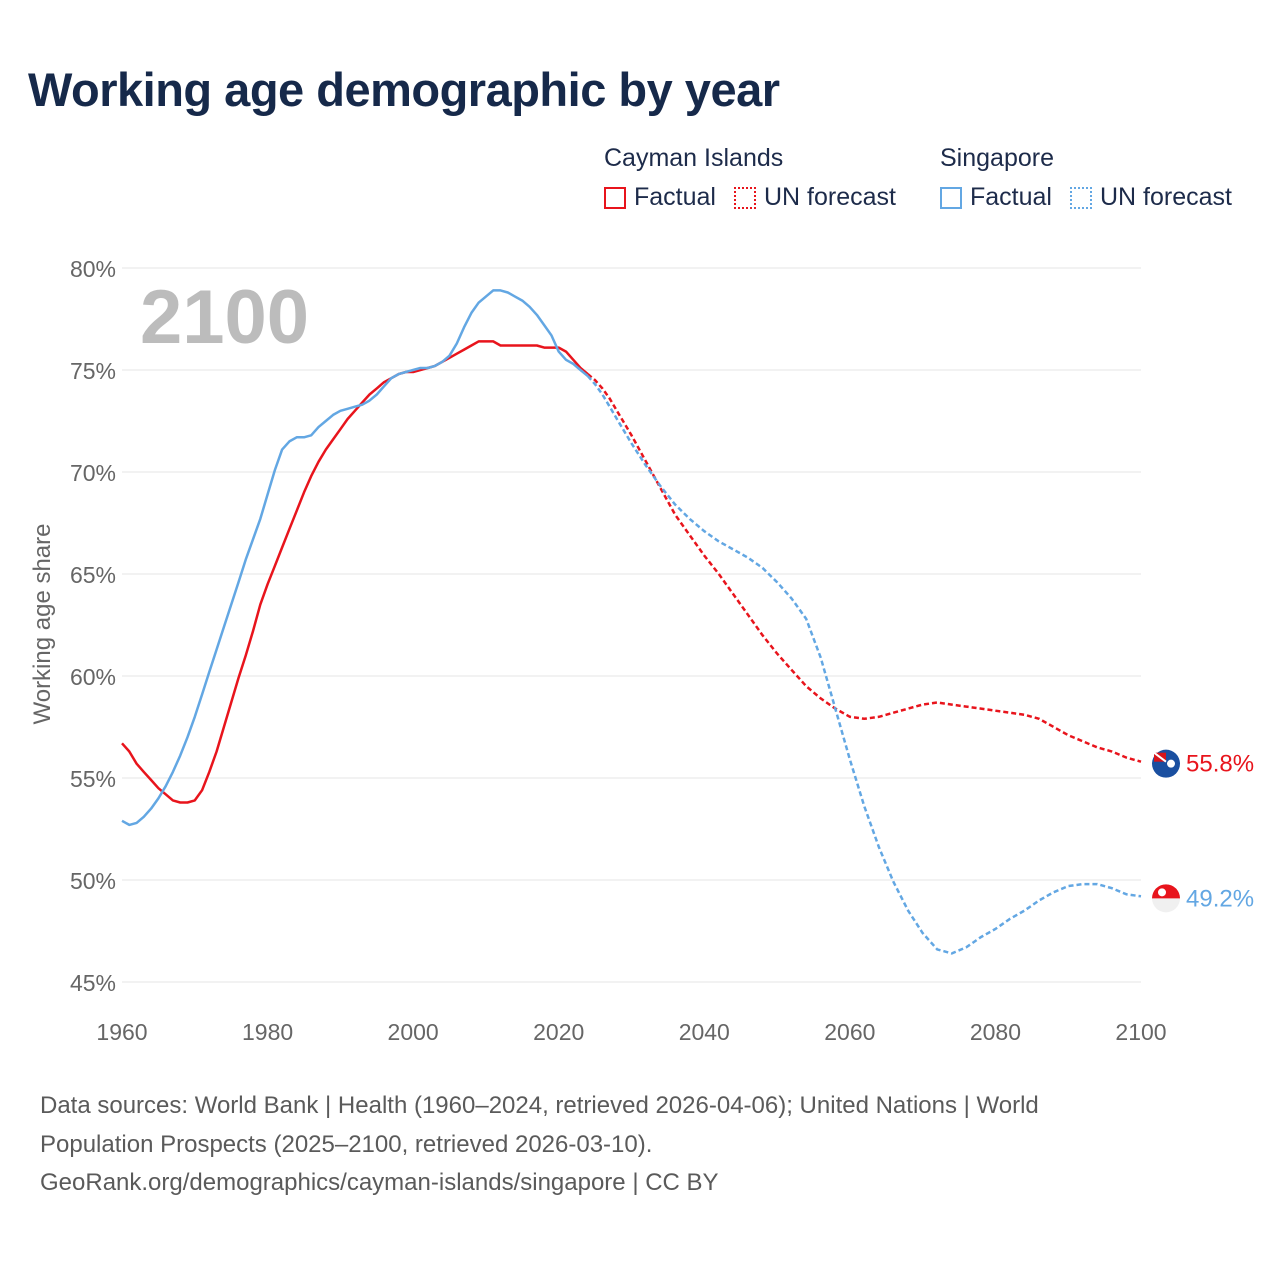 This screenshot has height=1280, width=1280. What do you see at coordinates (558, 1032) in the screenshot?
I see `x-tick-label: 2020` at bounding box center [558, 1032].